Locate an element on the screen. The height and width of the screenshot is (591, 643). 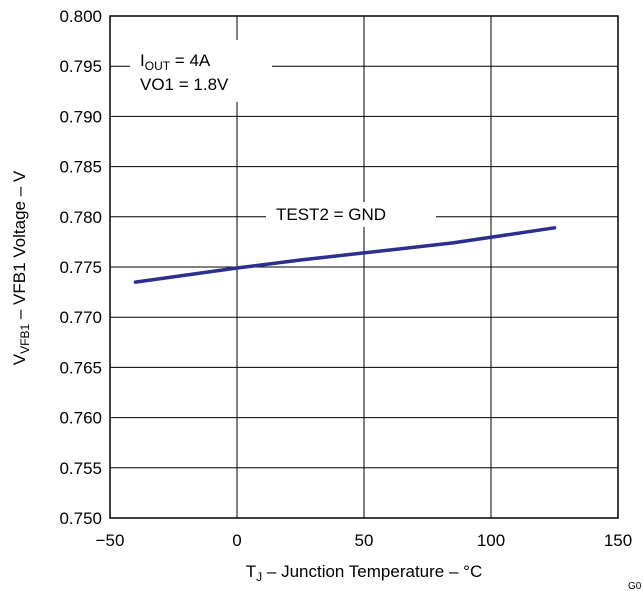
conditions-box is located at coordinates (201, 71).